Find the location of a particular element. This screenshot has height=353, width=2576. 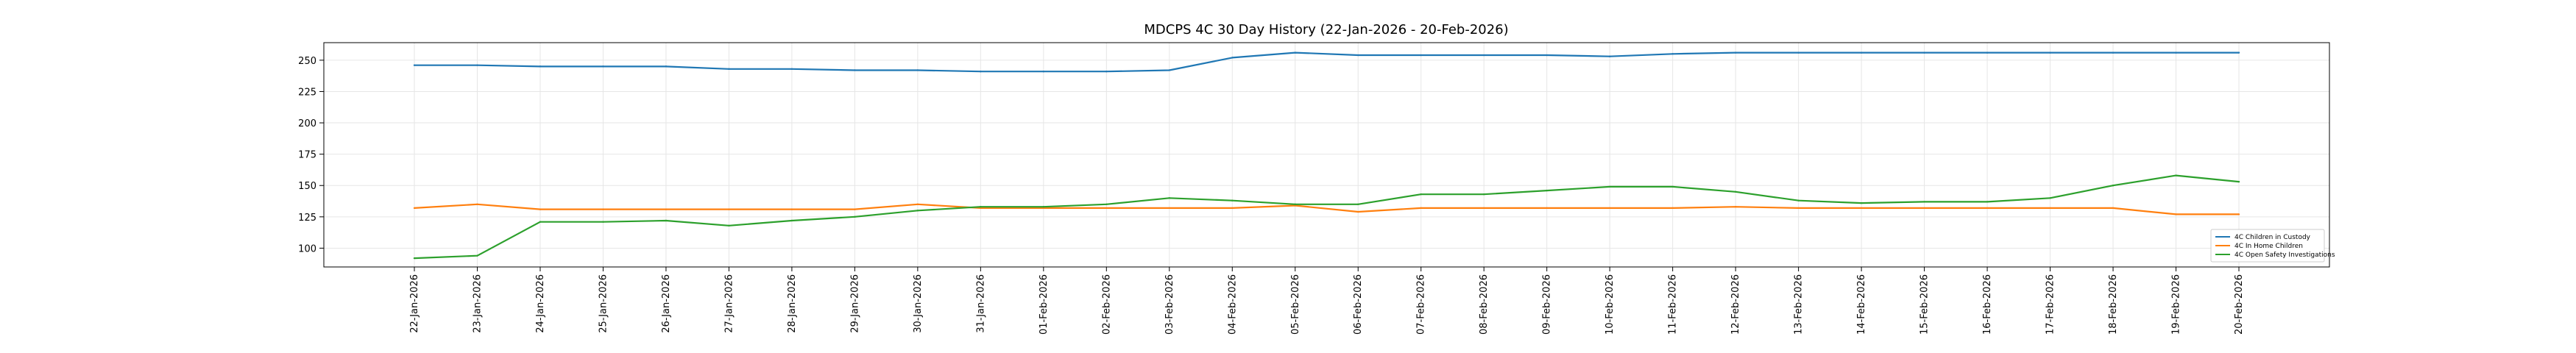

x-tick-label: 10-Feb-2026 is located at coordinates (1610, 304).